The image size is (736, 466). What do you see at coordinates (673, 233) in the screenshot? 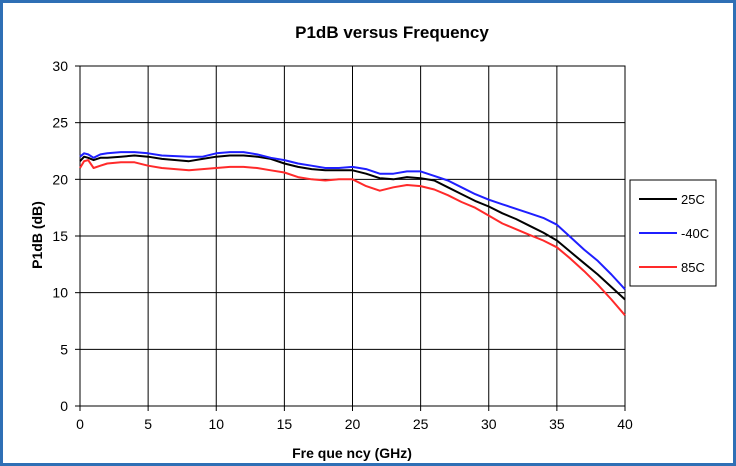
I see `legend: 25C -40C 85C` at bounding box center [673, 233].